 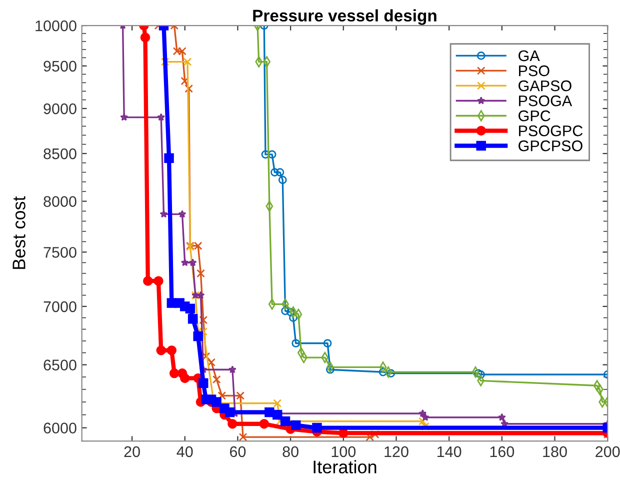 I want to click on x-tick-label: 120, so click(x=396, y=452).